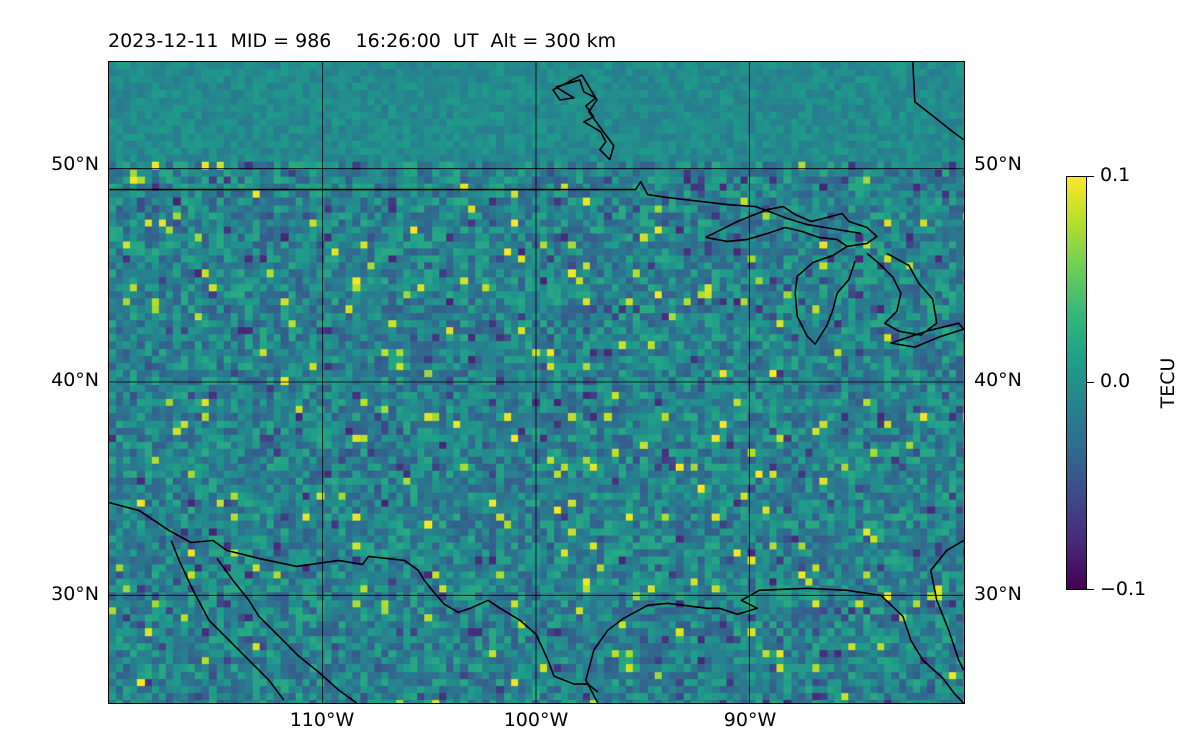  I want to click on colorbar-tick-max, so click(1090, 176).